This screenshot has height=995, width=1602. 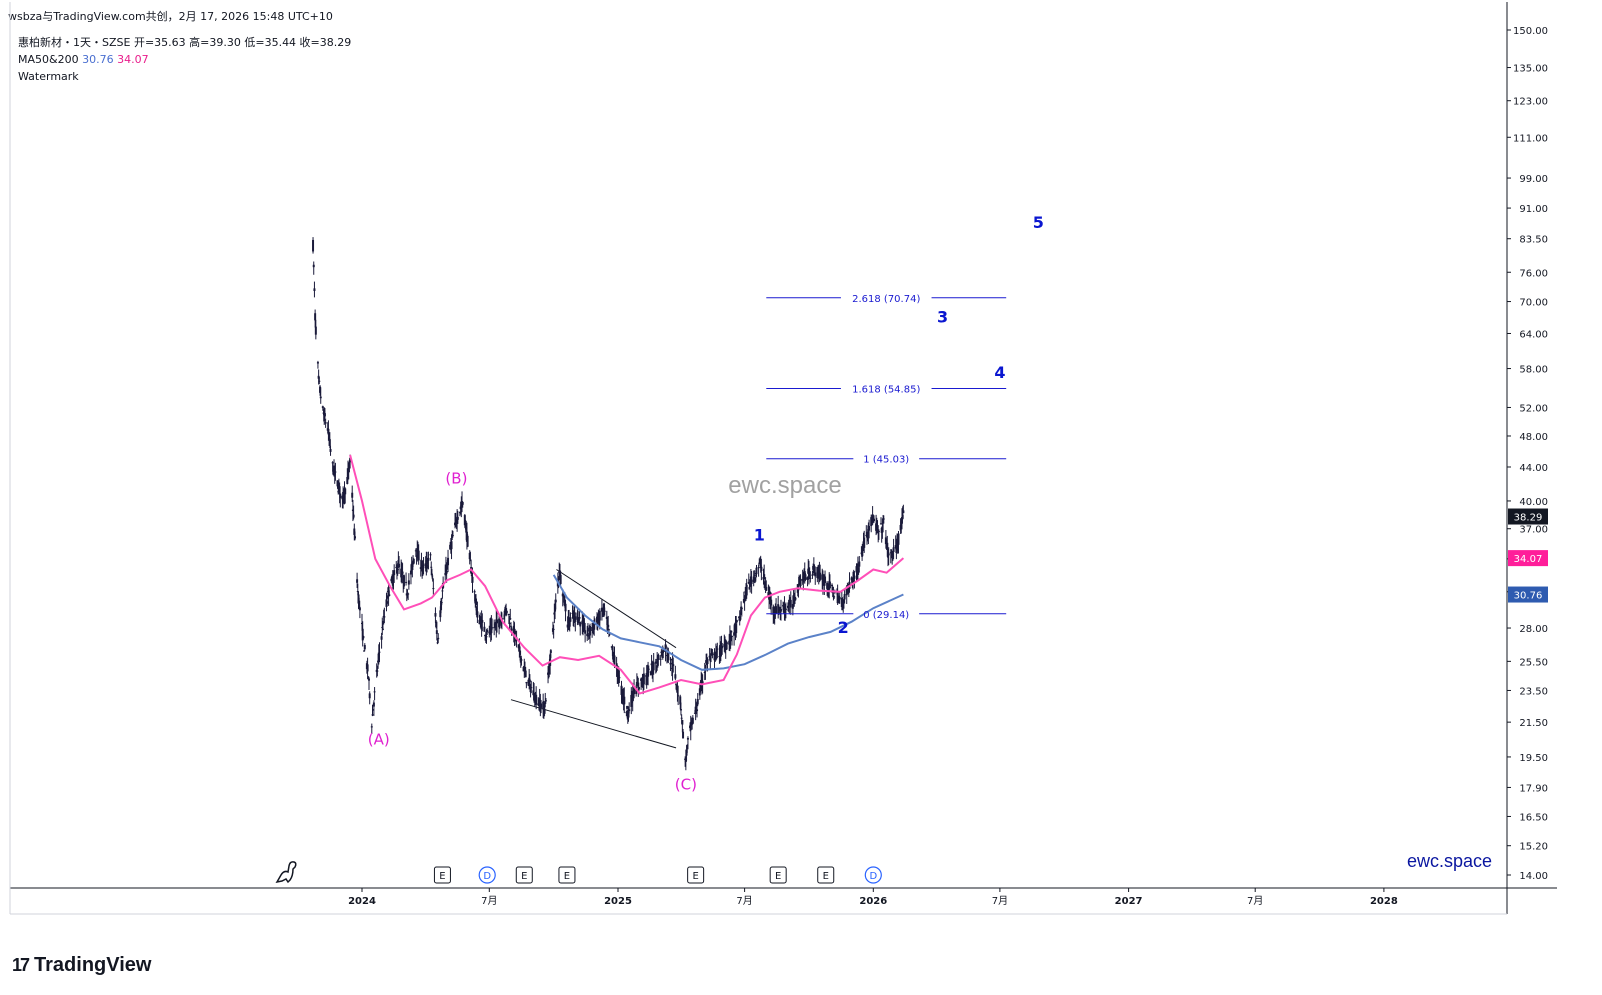 What do you see at coordinates (627, 574) in the screenshot?
I see `ma200-line` at bounding box center [627, 574].